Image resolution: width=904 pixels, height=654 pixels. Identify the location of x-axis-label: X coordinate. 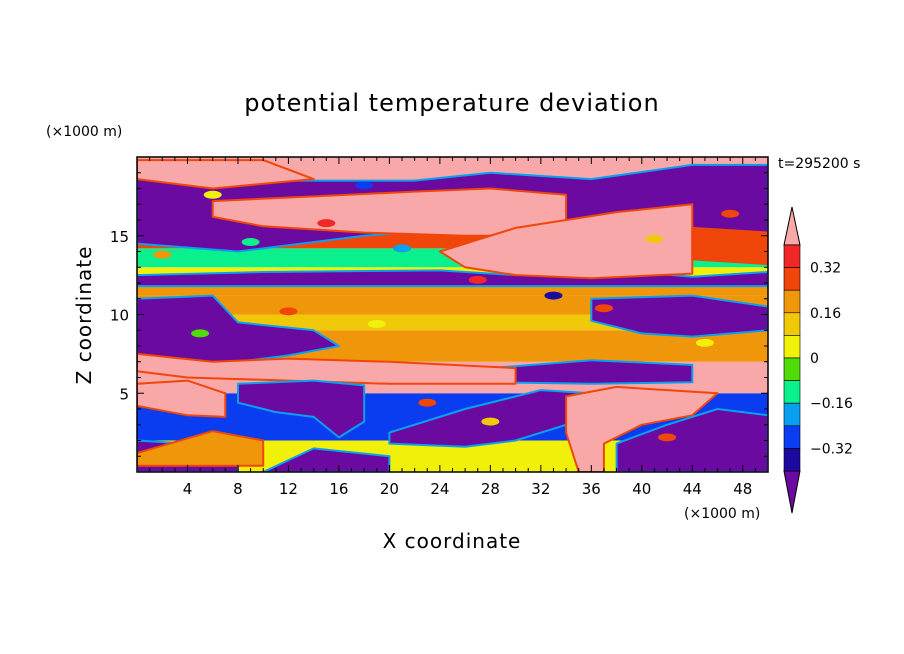
(452, 541).